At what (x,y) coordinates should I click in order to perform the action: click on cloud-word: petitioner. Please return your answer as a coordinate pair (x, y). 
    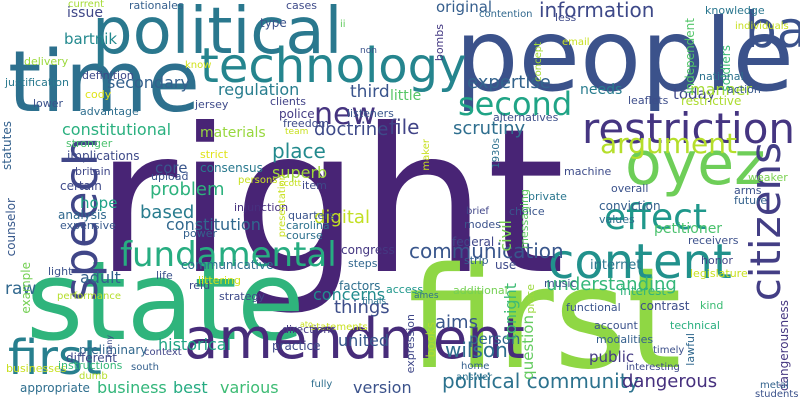
    Looking at the image, I should click on (688, 229).